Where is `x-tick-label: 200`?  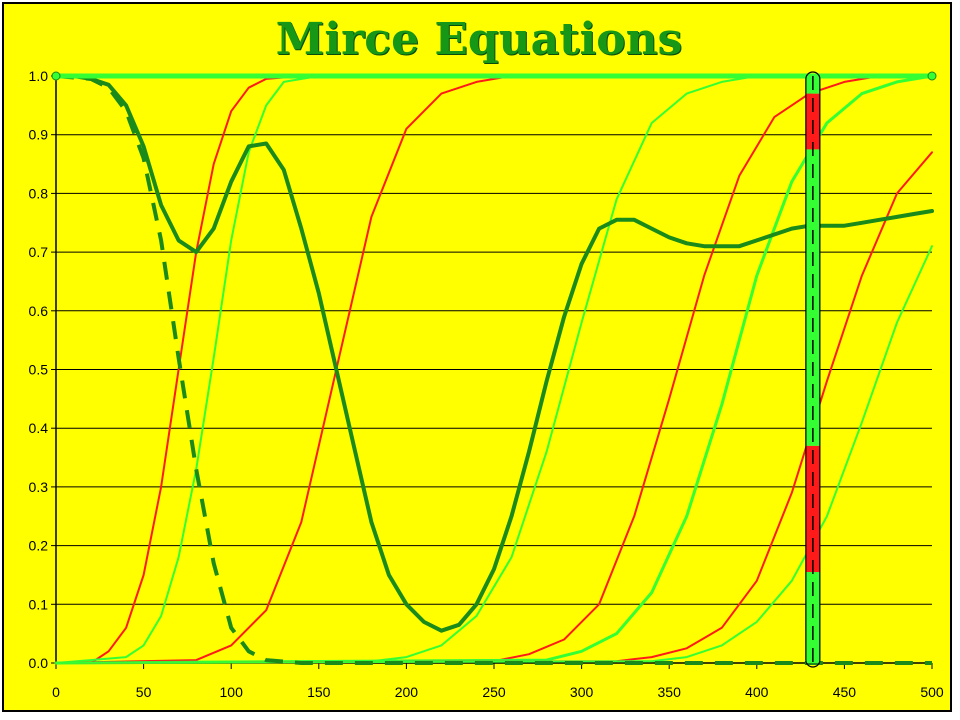 x-tick-label: 200 is located at coordinates (407, 692).